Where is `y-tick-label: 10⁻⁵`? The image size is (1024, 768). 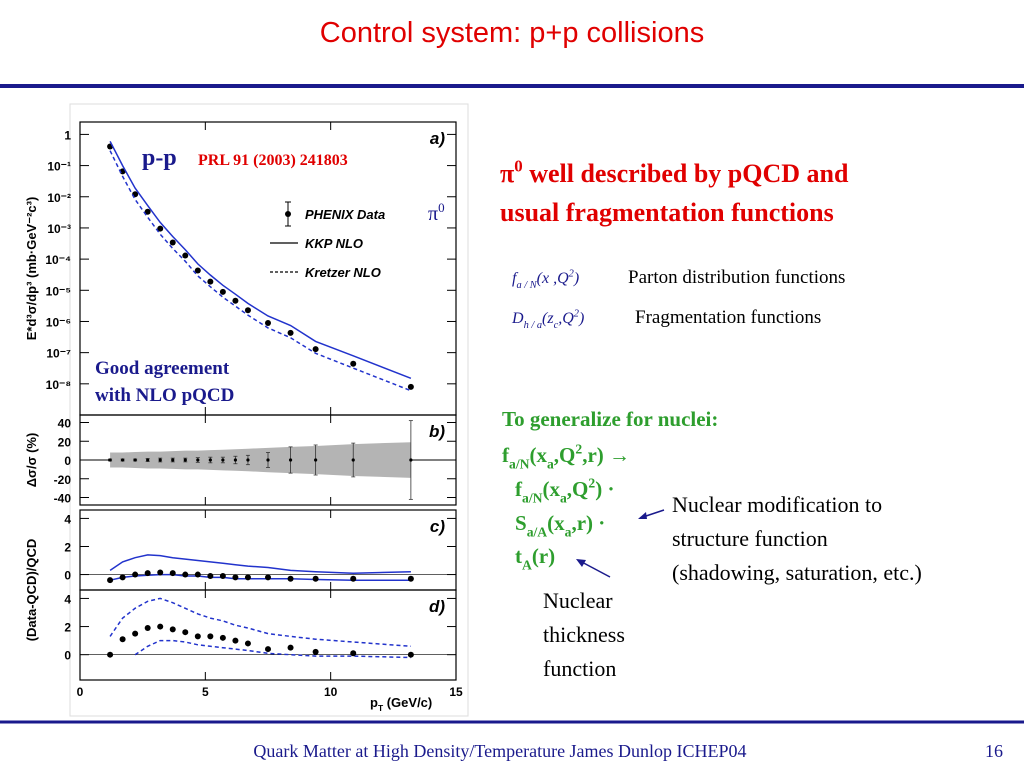 y-tick-label: 10⁻⁵ is located at coordinates (58, 291).